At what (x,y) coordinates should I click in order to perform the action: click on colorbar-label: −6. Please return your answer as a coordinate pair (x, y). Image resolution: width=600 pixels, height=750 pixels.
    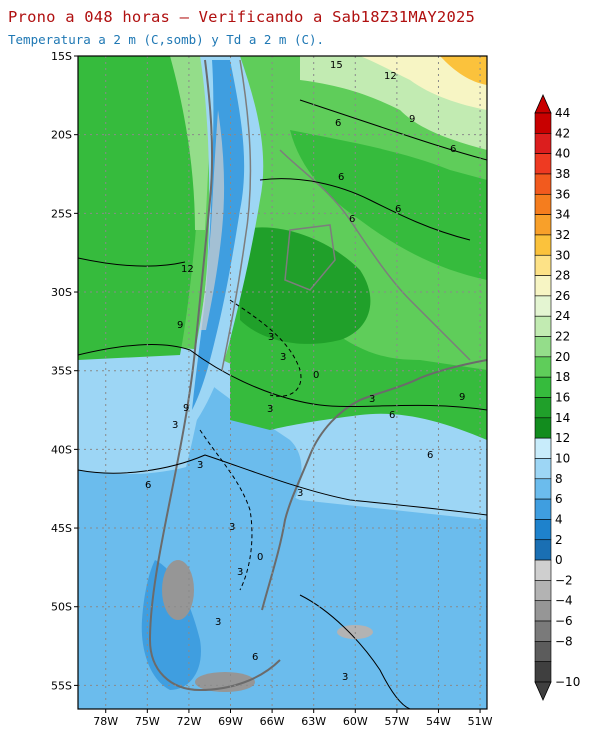
    Looking at the image, I should click on (564, 621).